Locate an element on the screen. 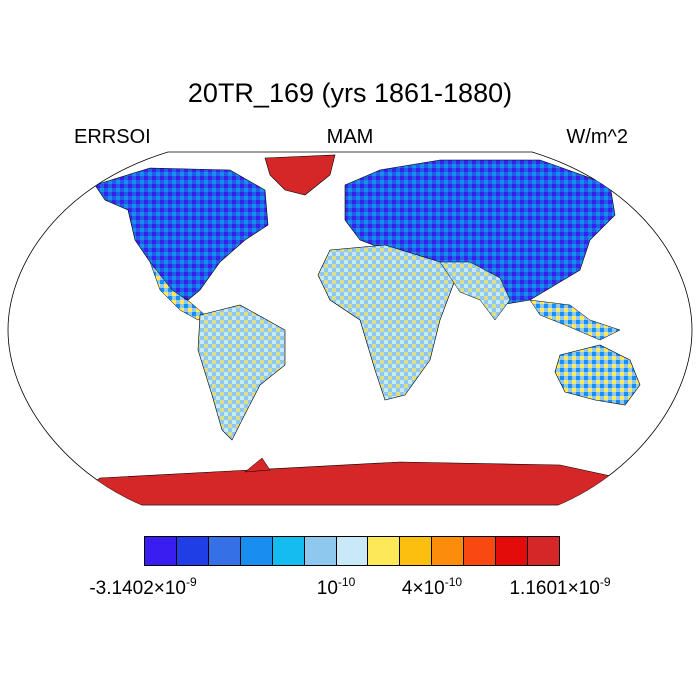 This screenshot has height=700, width=700. colorbar-label-max: 1.1601×10⁻⁹ is located at coordinates (560, 587).